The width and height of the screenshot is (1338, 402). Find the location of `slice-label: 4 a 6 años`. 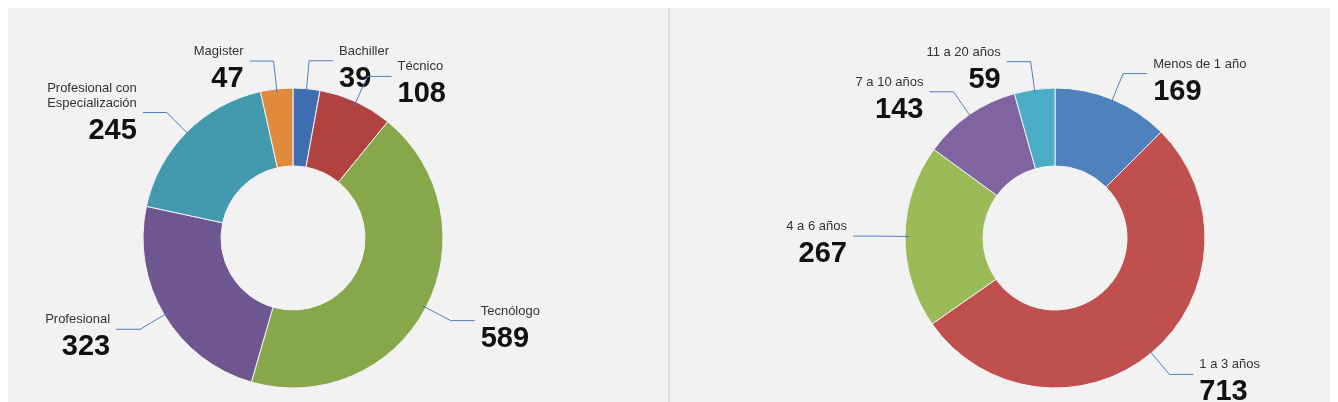

slice-label: 4 a 6 años is located at coordinates (817, 226).